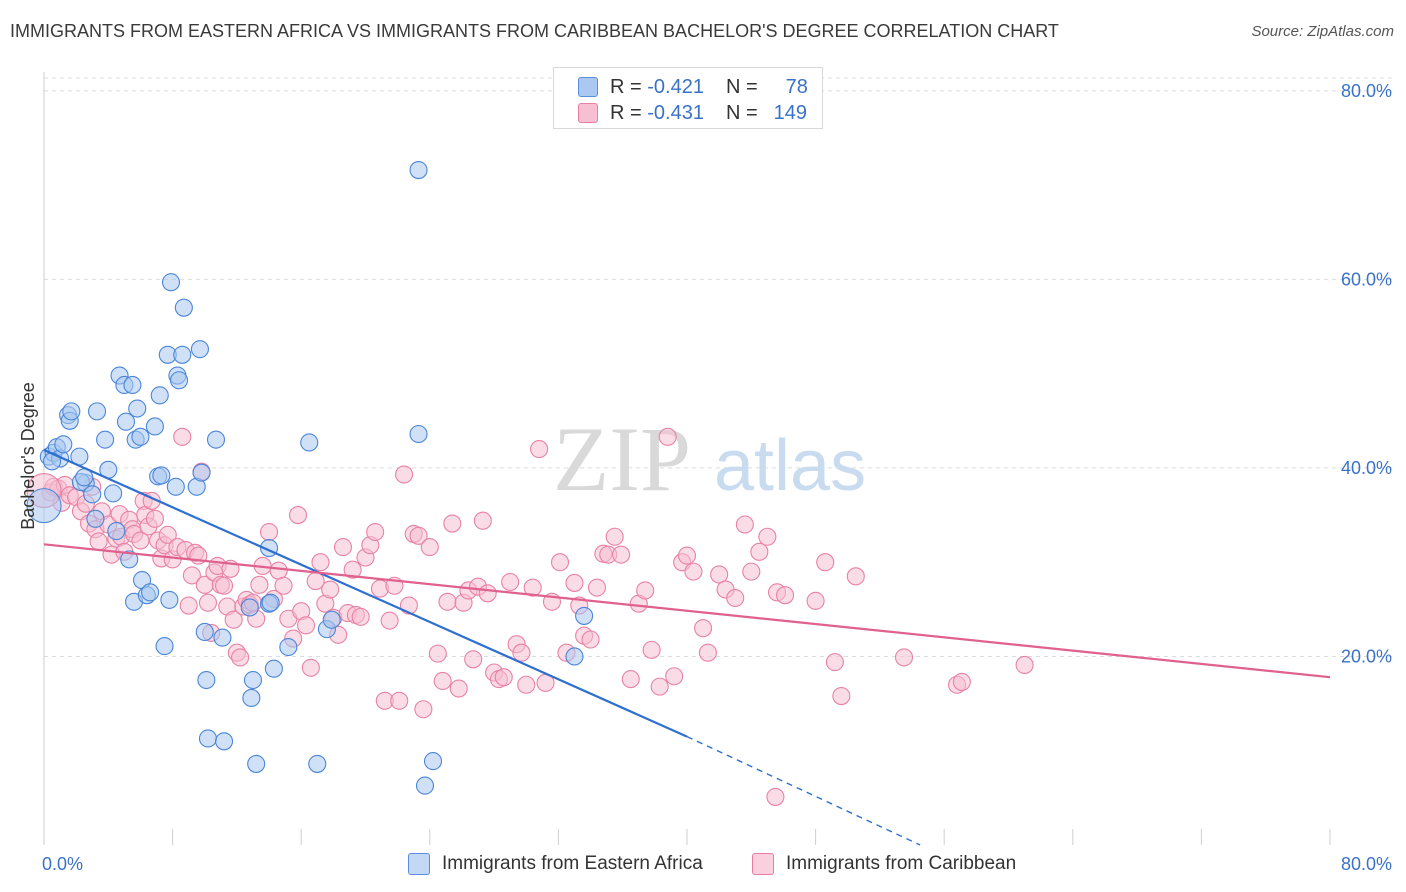 This screenshot has width=1406, height=892. I want to click on watermark-atlas: atlas, so click(790, 466).